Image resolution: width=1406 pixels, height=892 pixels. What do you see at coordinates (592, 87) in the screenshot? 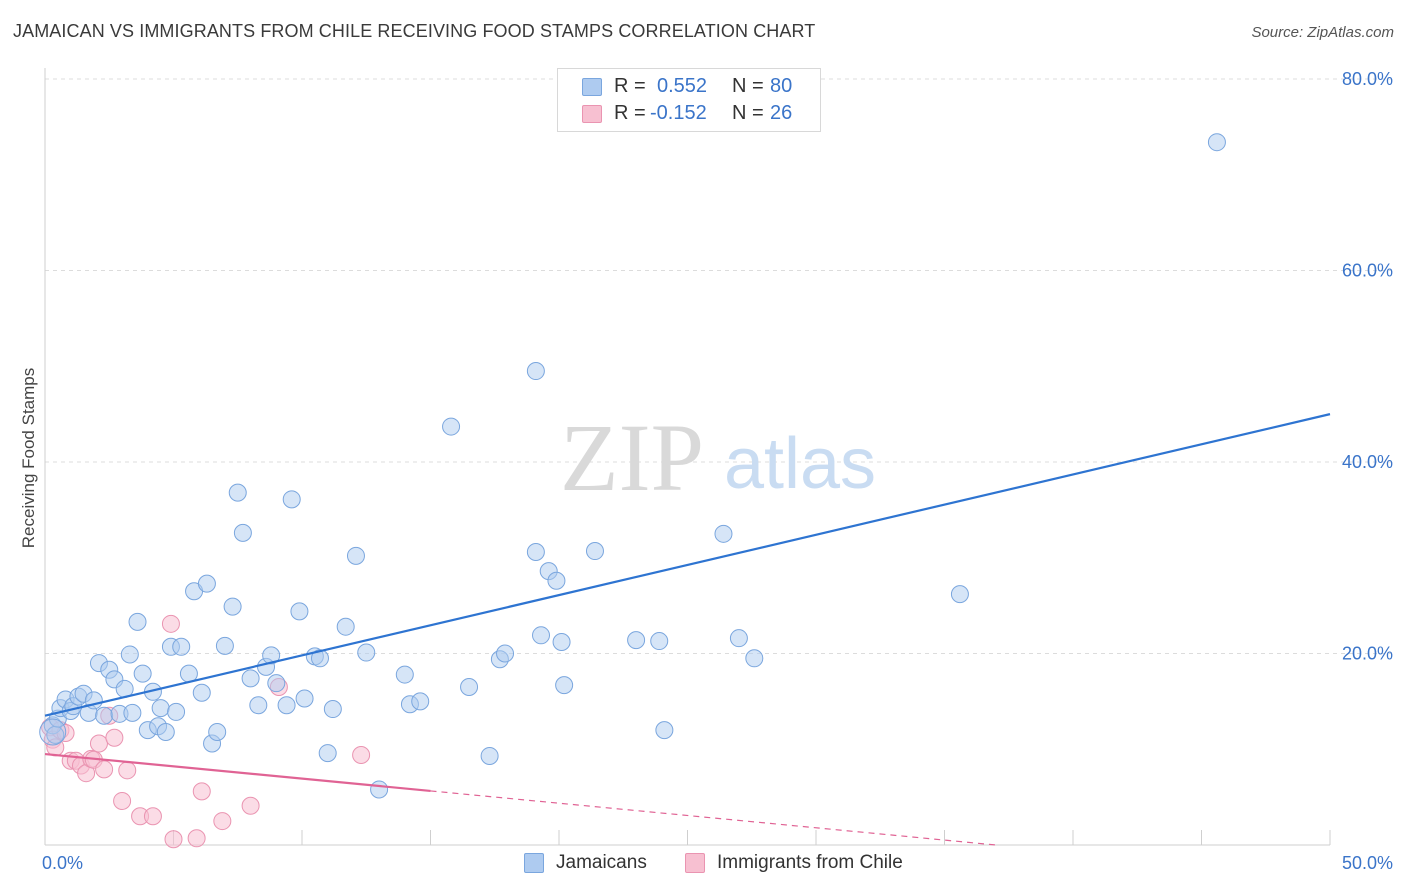
I see `legend-swatch-jamaicans` at bounding box center [592, 87].